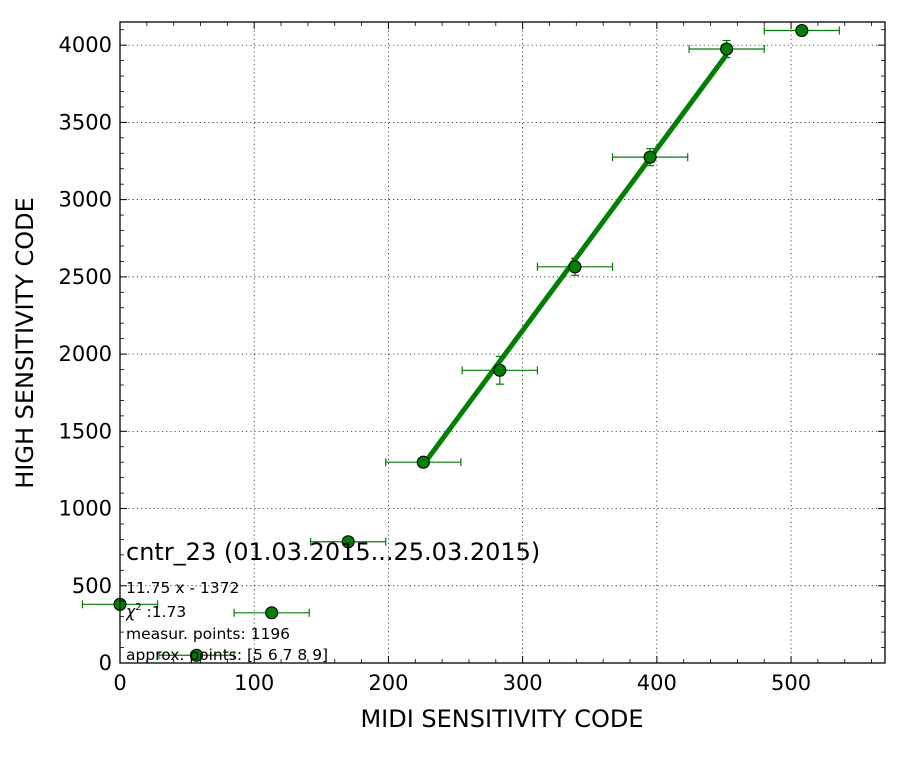  What do you see at coordinates (85, 509) in the screenshot?
I see `y-tick-label: 1000` at bounding box center [85, 509].